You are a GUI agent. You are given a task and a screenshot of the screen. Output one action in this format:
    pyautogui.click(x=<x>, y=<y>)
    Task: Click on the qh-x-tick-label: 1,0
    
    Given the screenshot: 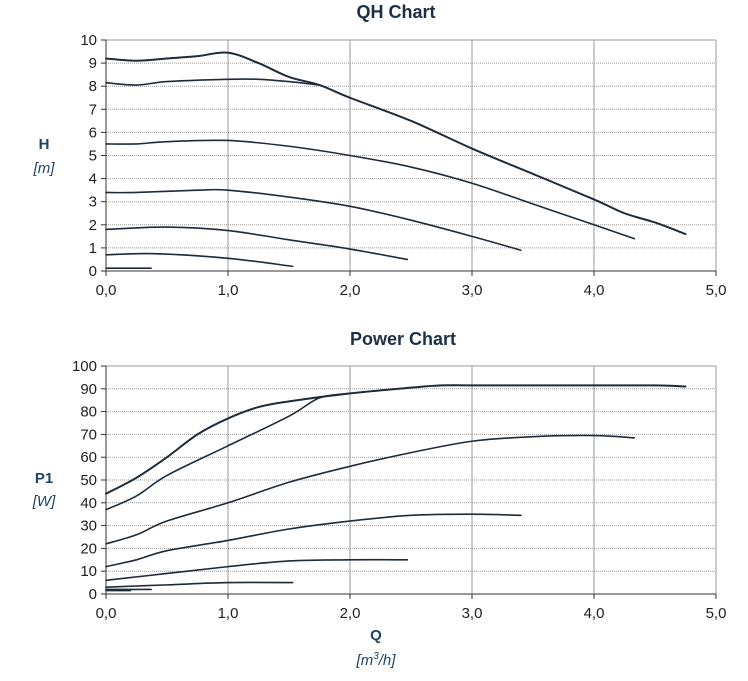 What is the action you would take?
    pyautogui.click(x=228, y=290)
    